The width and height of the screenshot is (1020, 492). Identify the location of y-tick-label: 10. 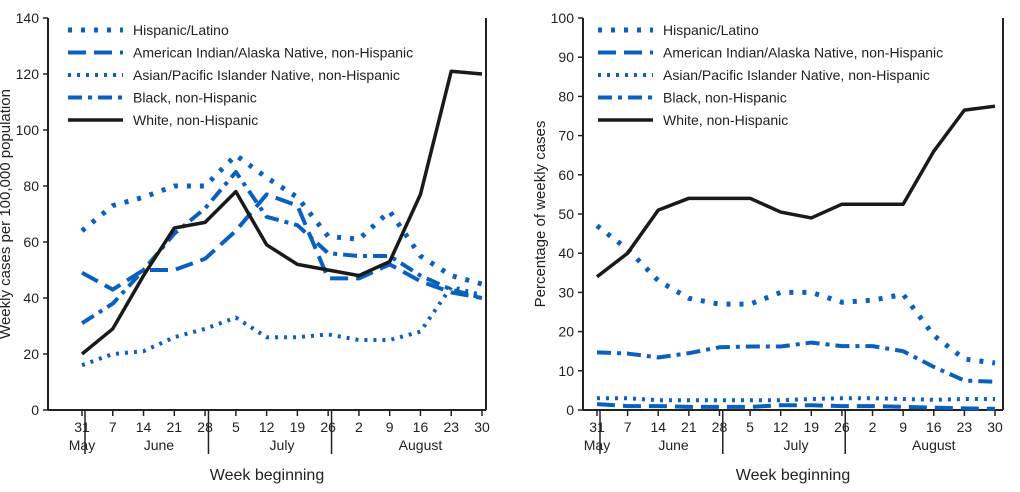
(566, 371).